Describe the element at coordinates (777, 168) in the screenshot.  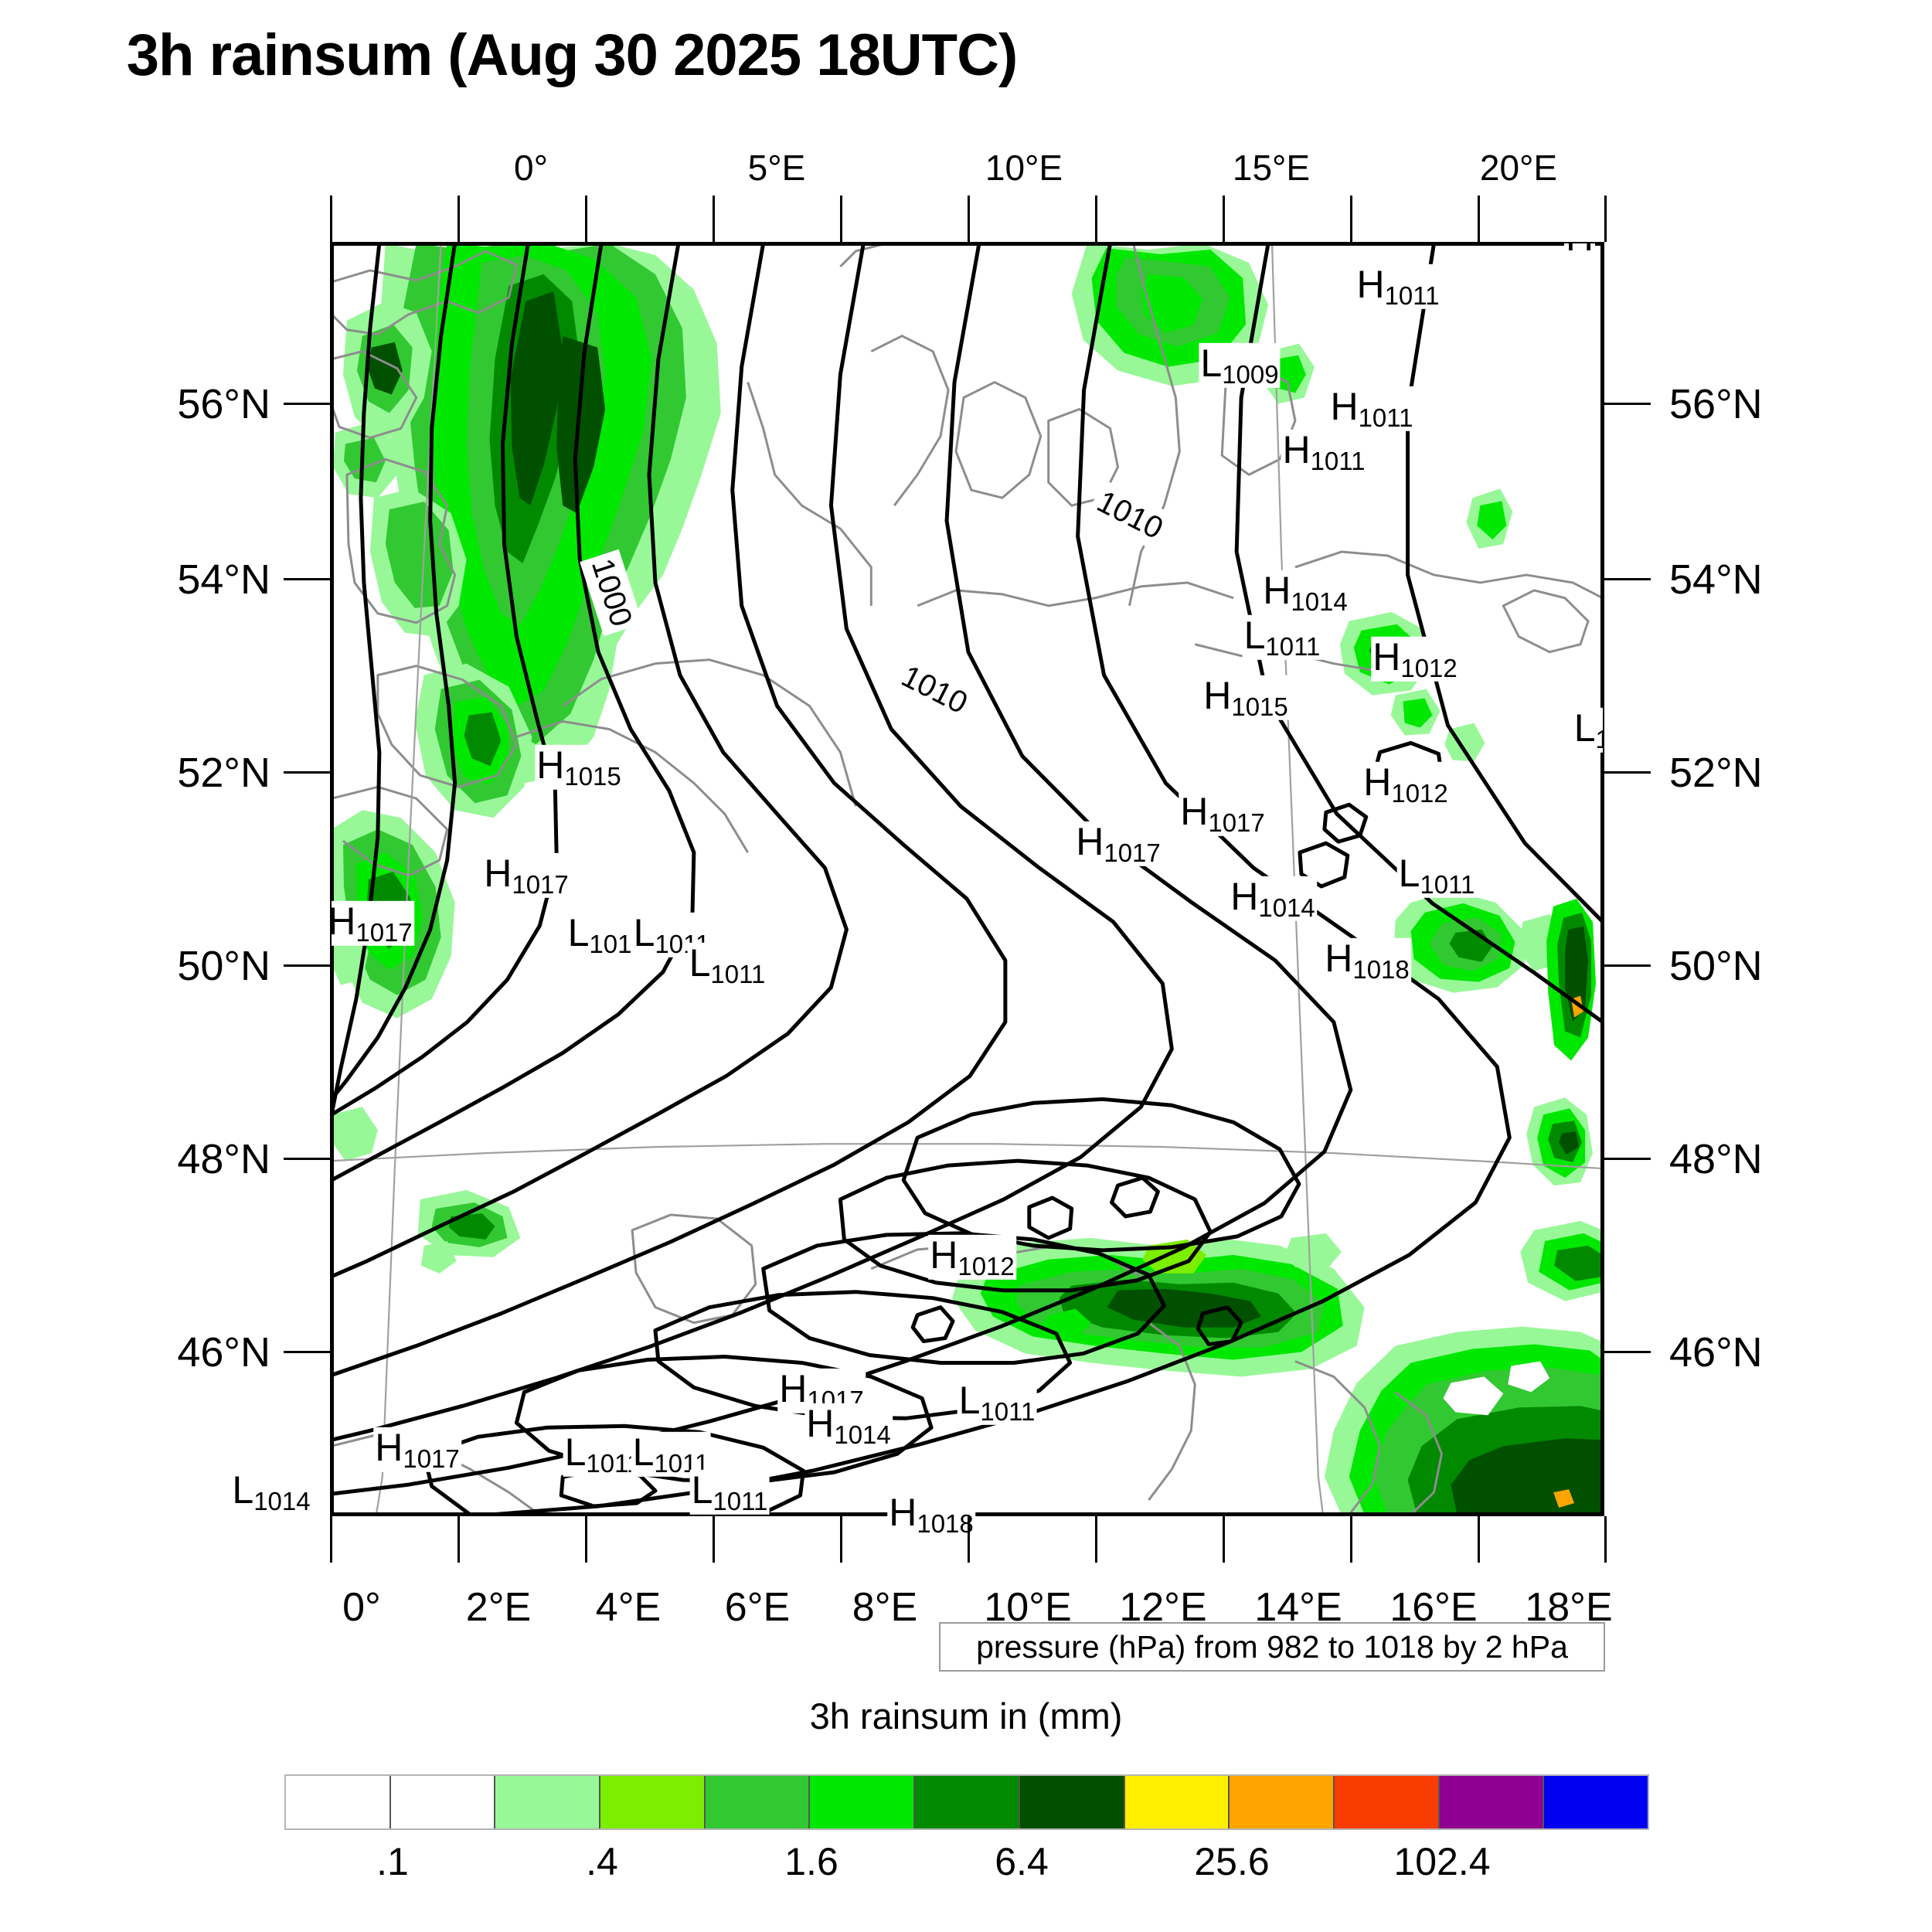
I see `axis-label-top-1: 5°E` at that location.